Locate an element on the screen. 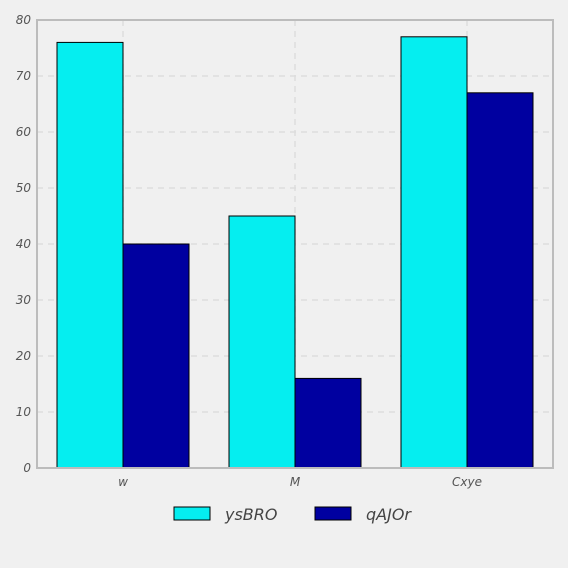 This screenshot has height=568, width=568. x-axis-ticks: w M Cxye is located at coordinates (300, 482).